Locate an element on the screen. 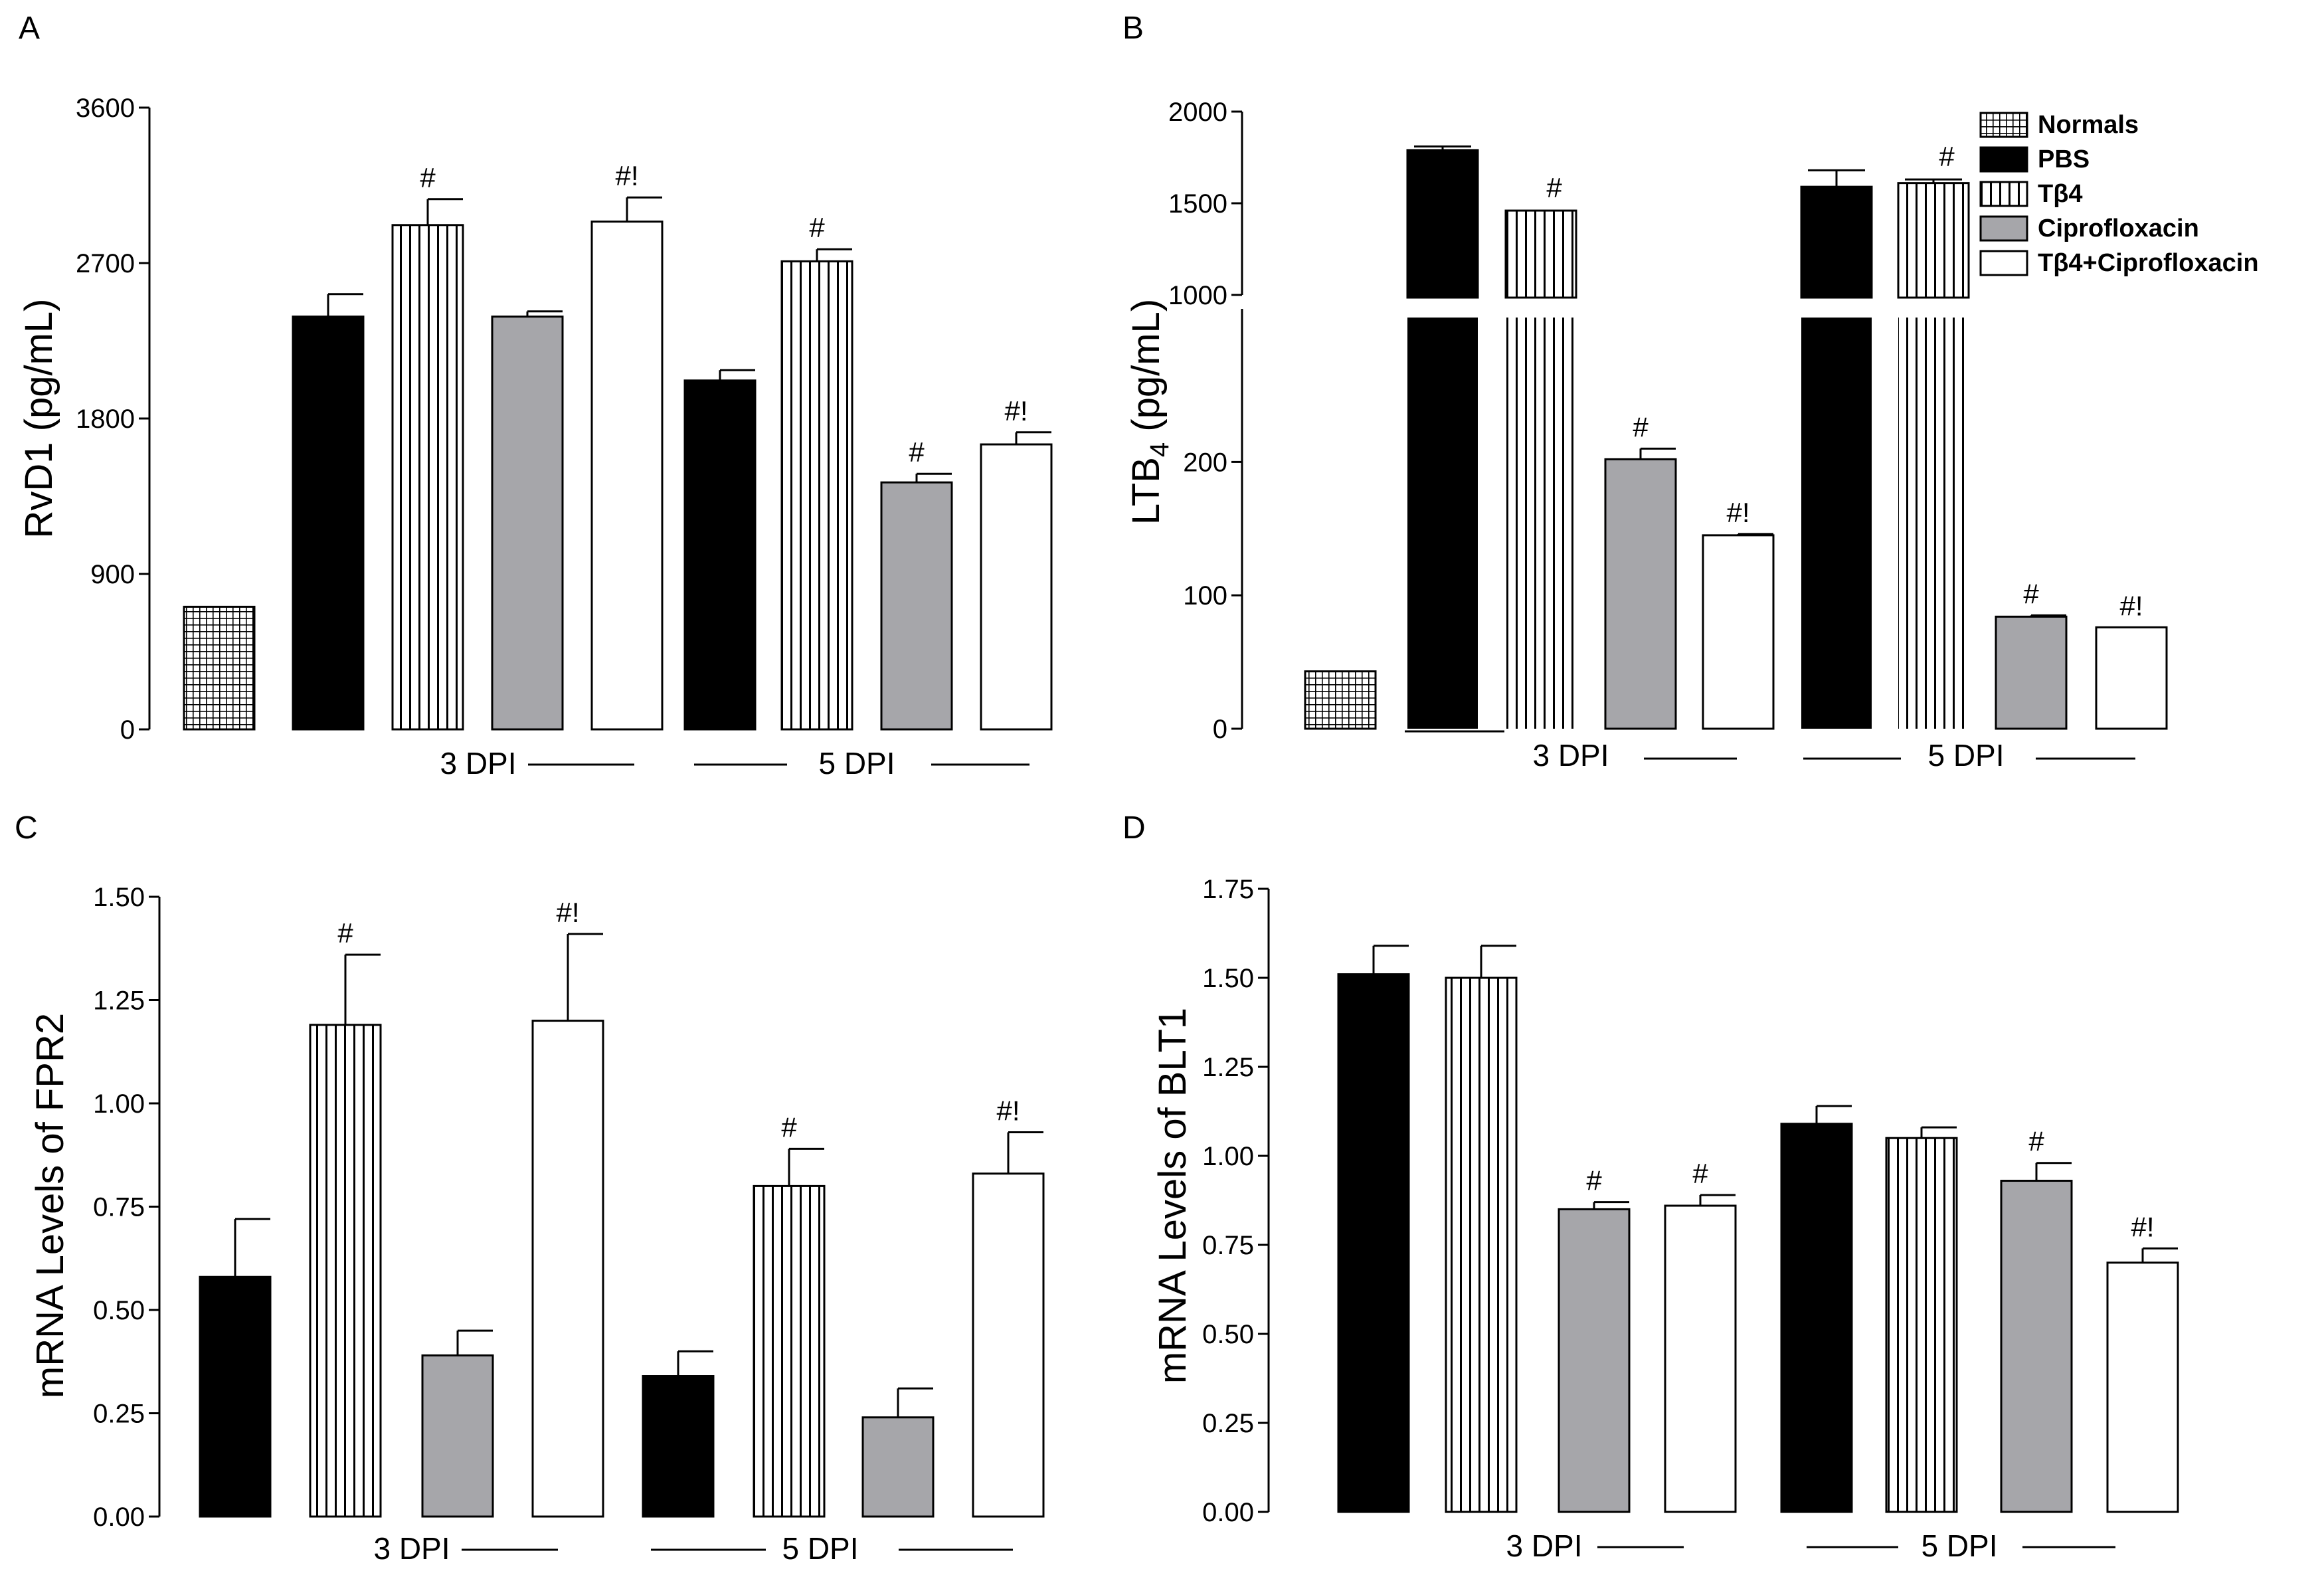  panel-letter-a: A is located at coordinates (29, 28).